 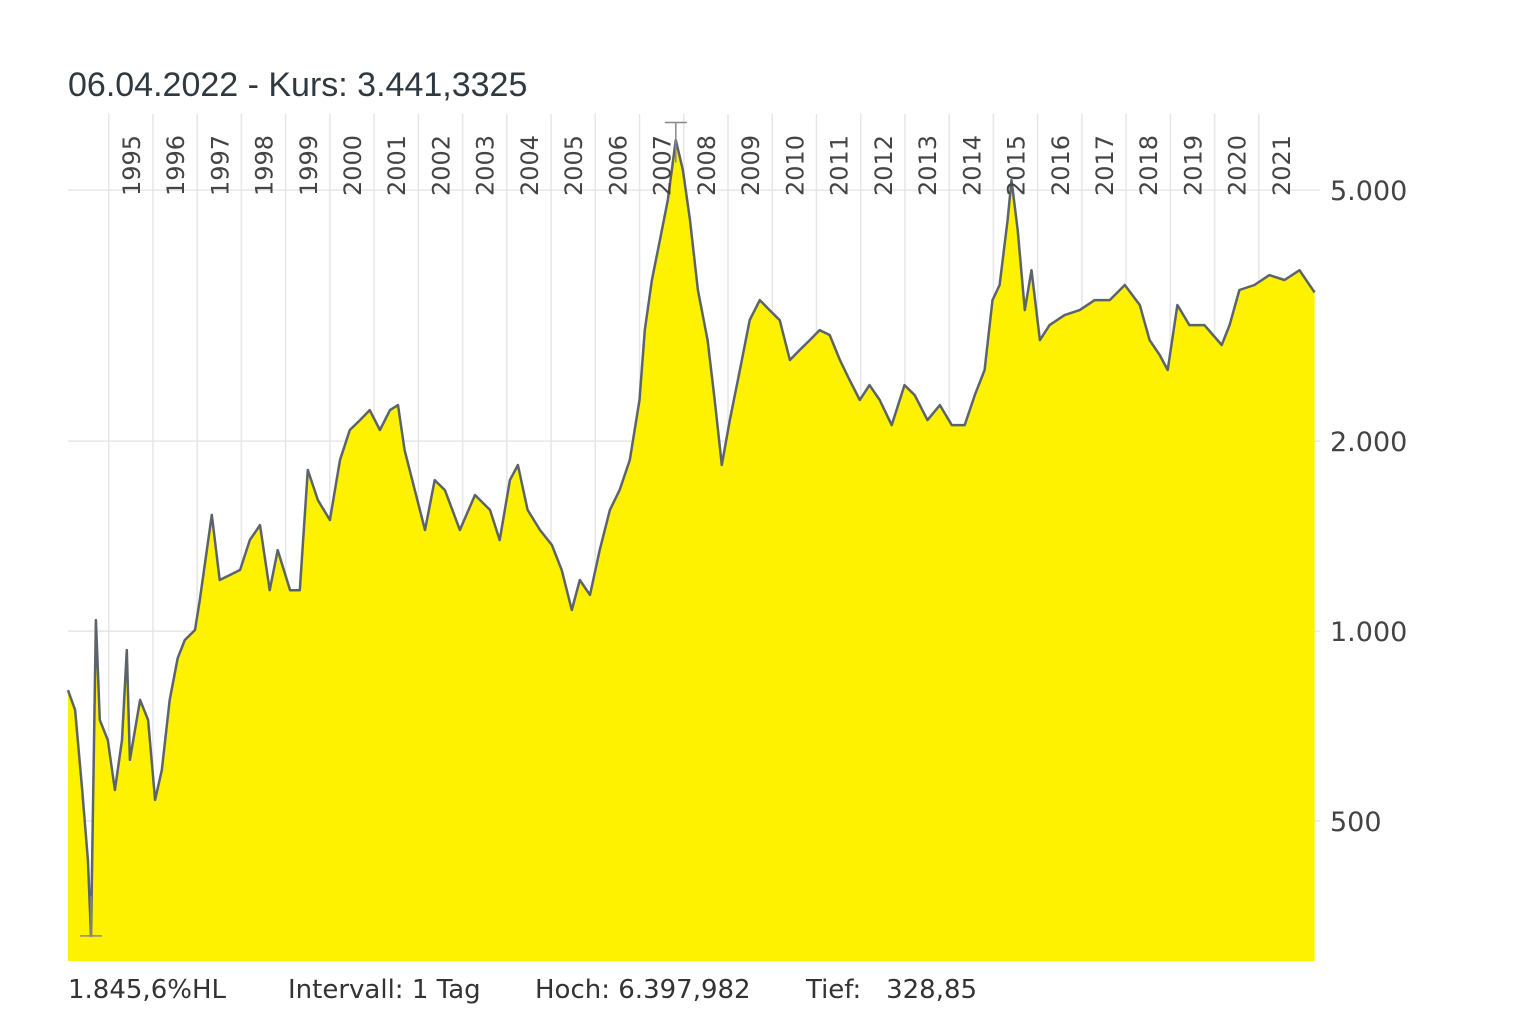 What do you see at coordinates (1238, 165) in the screenshot?
I see `x-tick-label: 2020` at bounding box center [1238, 165].